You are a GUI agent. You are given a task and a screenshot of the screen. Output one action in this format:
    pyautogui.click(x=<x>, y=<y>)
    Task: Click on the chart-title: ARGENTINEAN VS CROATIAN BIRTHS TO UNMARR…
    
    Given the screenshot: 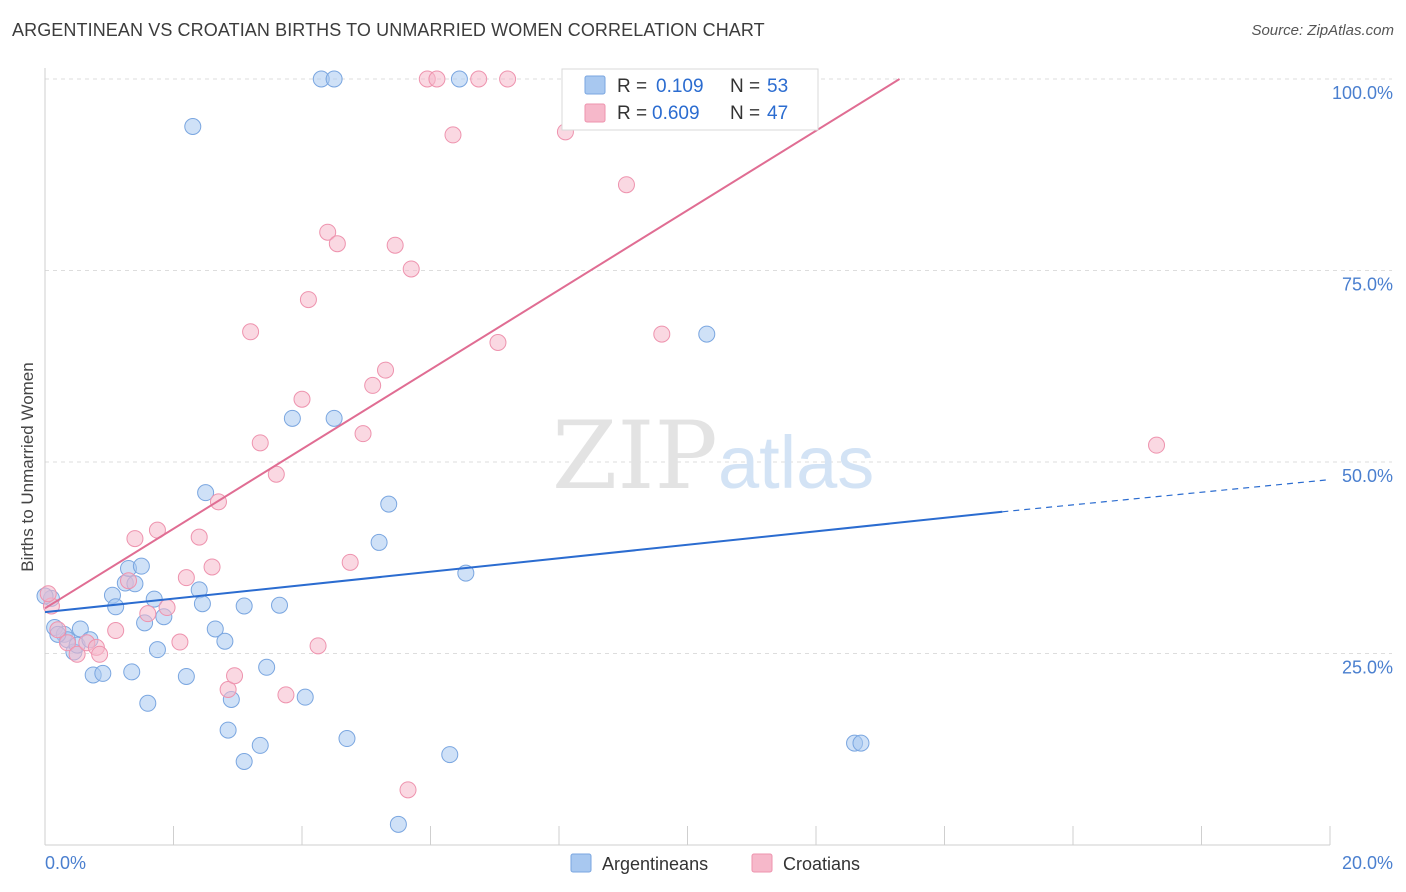 What is the action you would take?
    pyautogui.click(x=388, y=30)
    